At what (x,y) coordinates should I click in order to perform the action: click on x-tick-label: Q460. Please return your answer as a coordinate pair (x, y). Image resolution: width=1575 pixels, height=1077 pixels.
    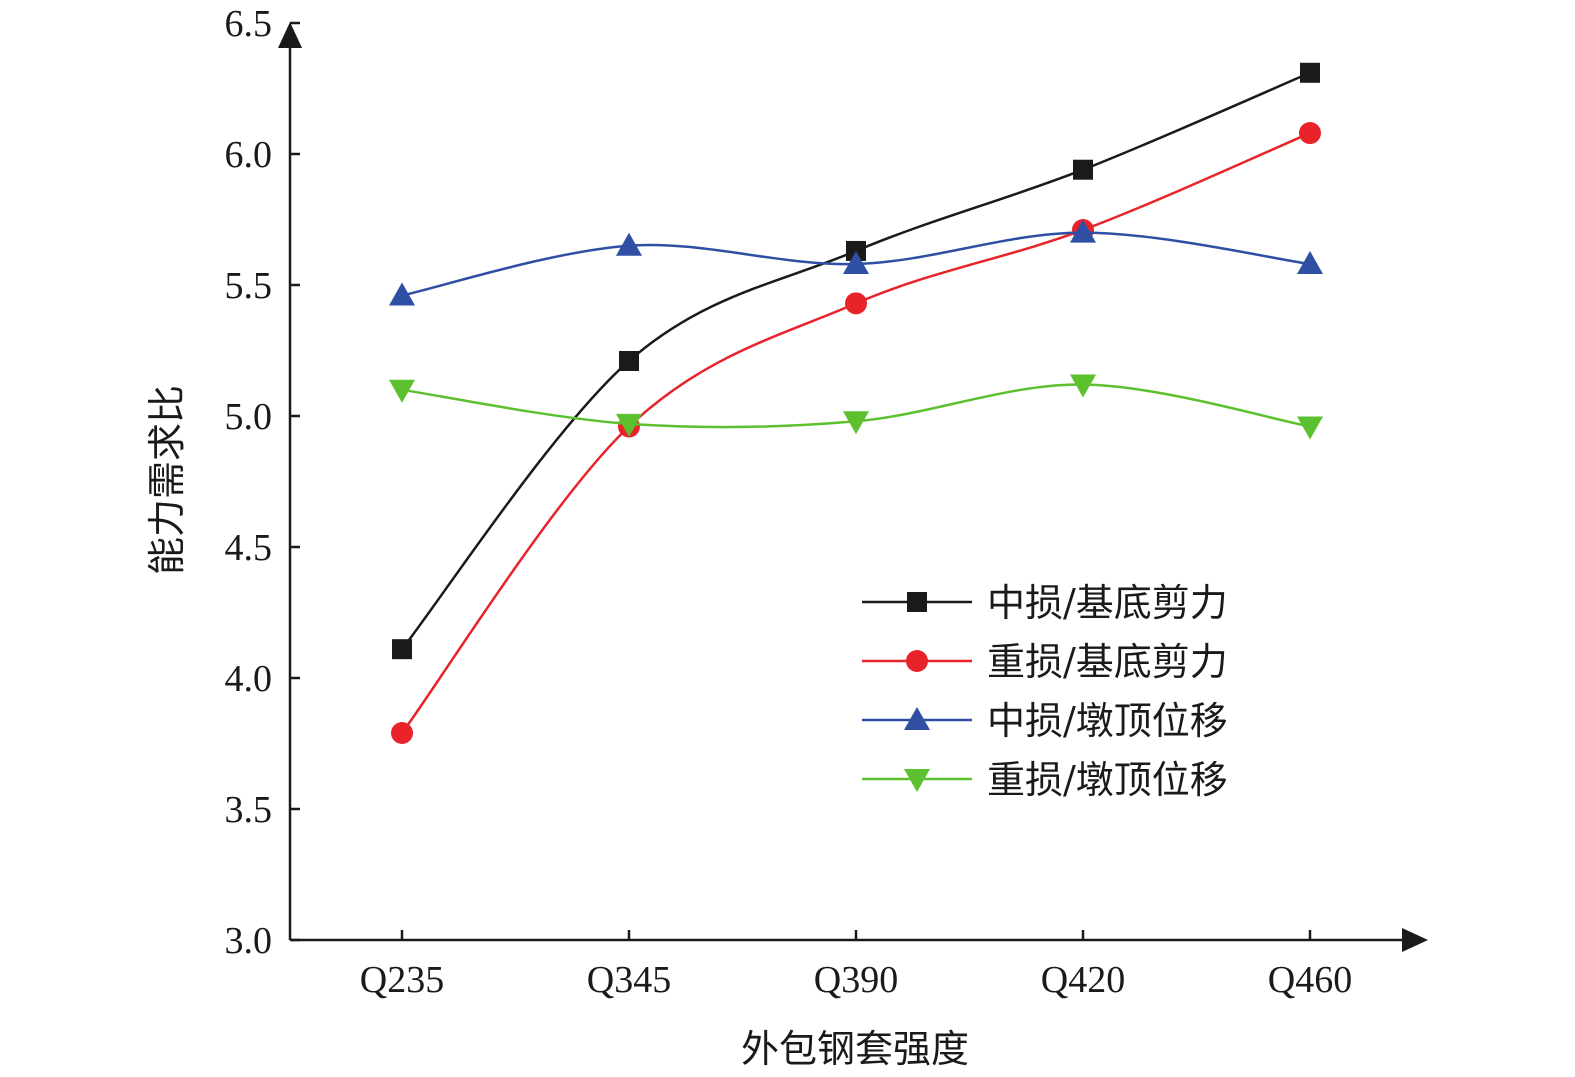
    Looking at the image, I should click on (1310, 980).